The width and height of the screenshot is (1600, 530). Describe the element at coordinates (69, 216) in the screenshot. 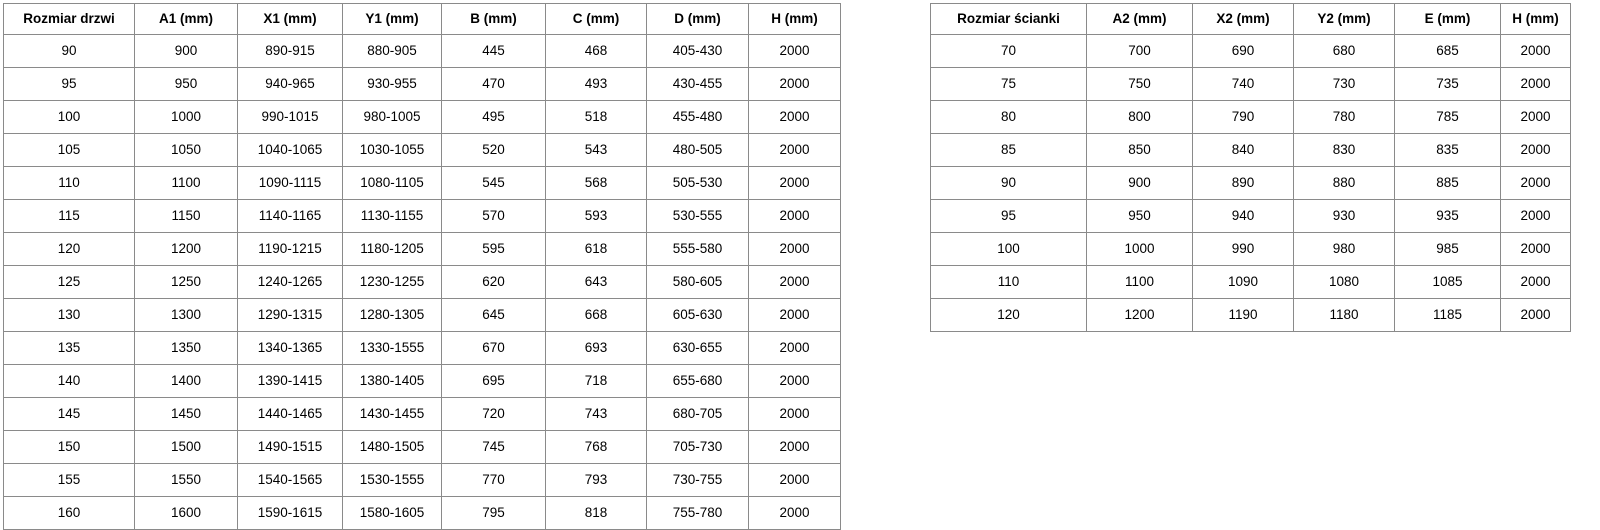

I see `table-cell: 115` at that location.